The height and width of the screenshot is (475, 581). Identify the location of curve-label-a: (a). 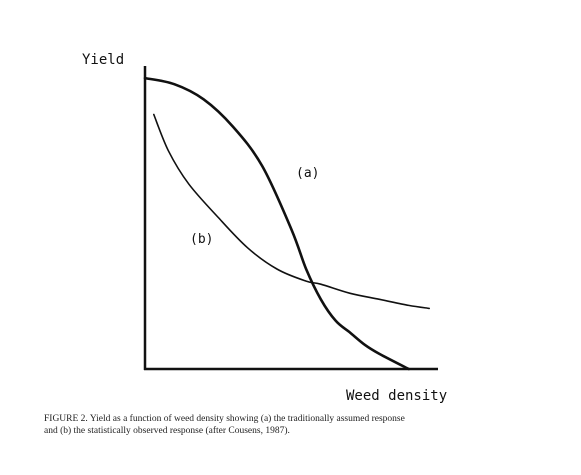
(307, 173).